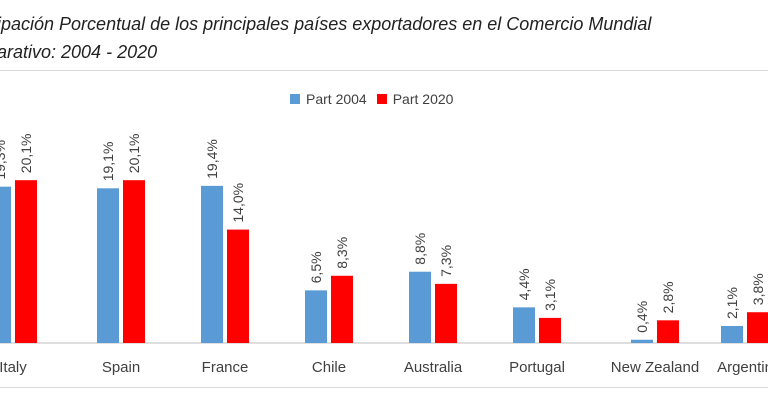  Describe the element at coordinates (26, 153) in the screenshot. I see `data-label-2020-0: 20,1%` at that location.